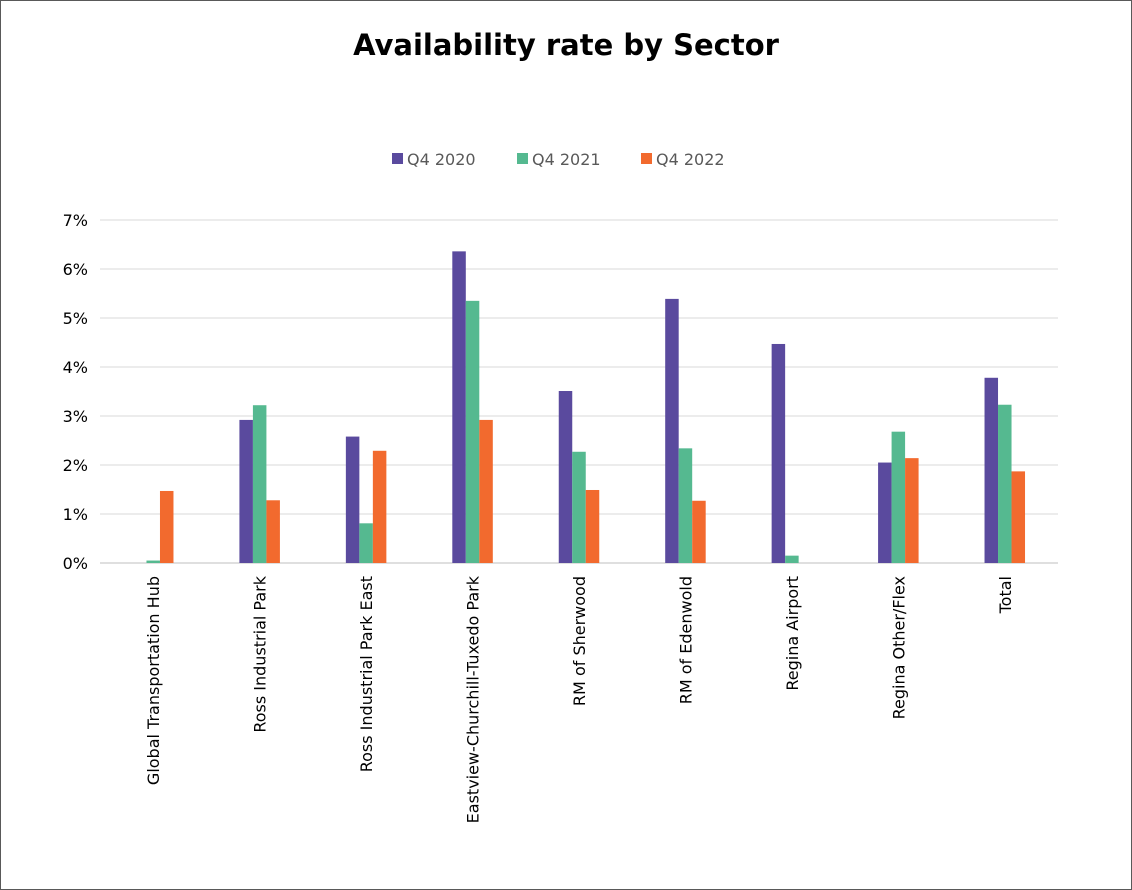 This screenshot has height=890, width=1132. Describe the element at coordinates (153, 680) in the screenshot. I see `x-tick-label: Global Transportation Hub` at that location.